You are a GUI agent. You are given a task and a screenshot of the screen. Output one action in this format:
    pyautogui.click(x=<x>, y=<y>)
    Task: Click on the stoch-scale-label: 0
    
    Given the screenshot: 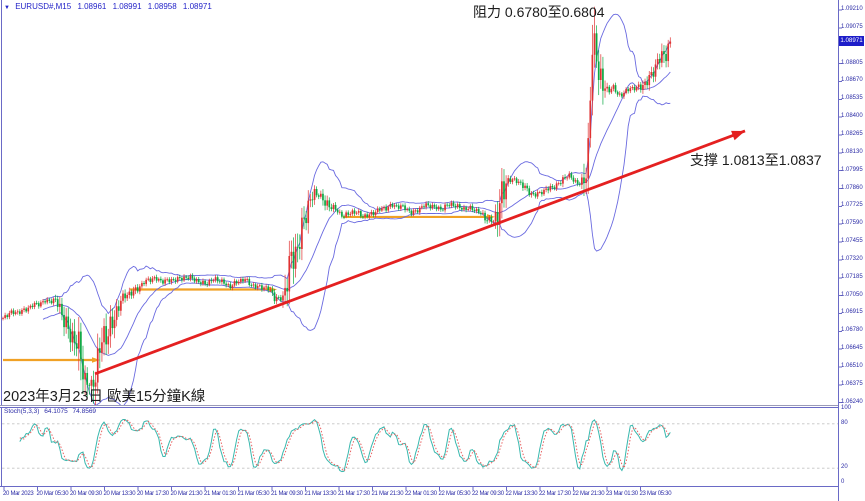 What is the action you would take?
    pyautogui.click(x=843, y=482)
    